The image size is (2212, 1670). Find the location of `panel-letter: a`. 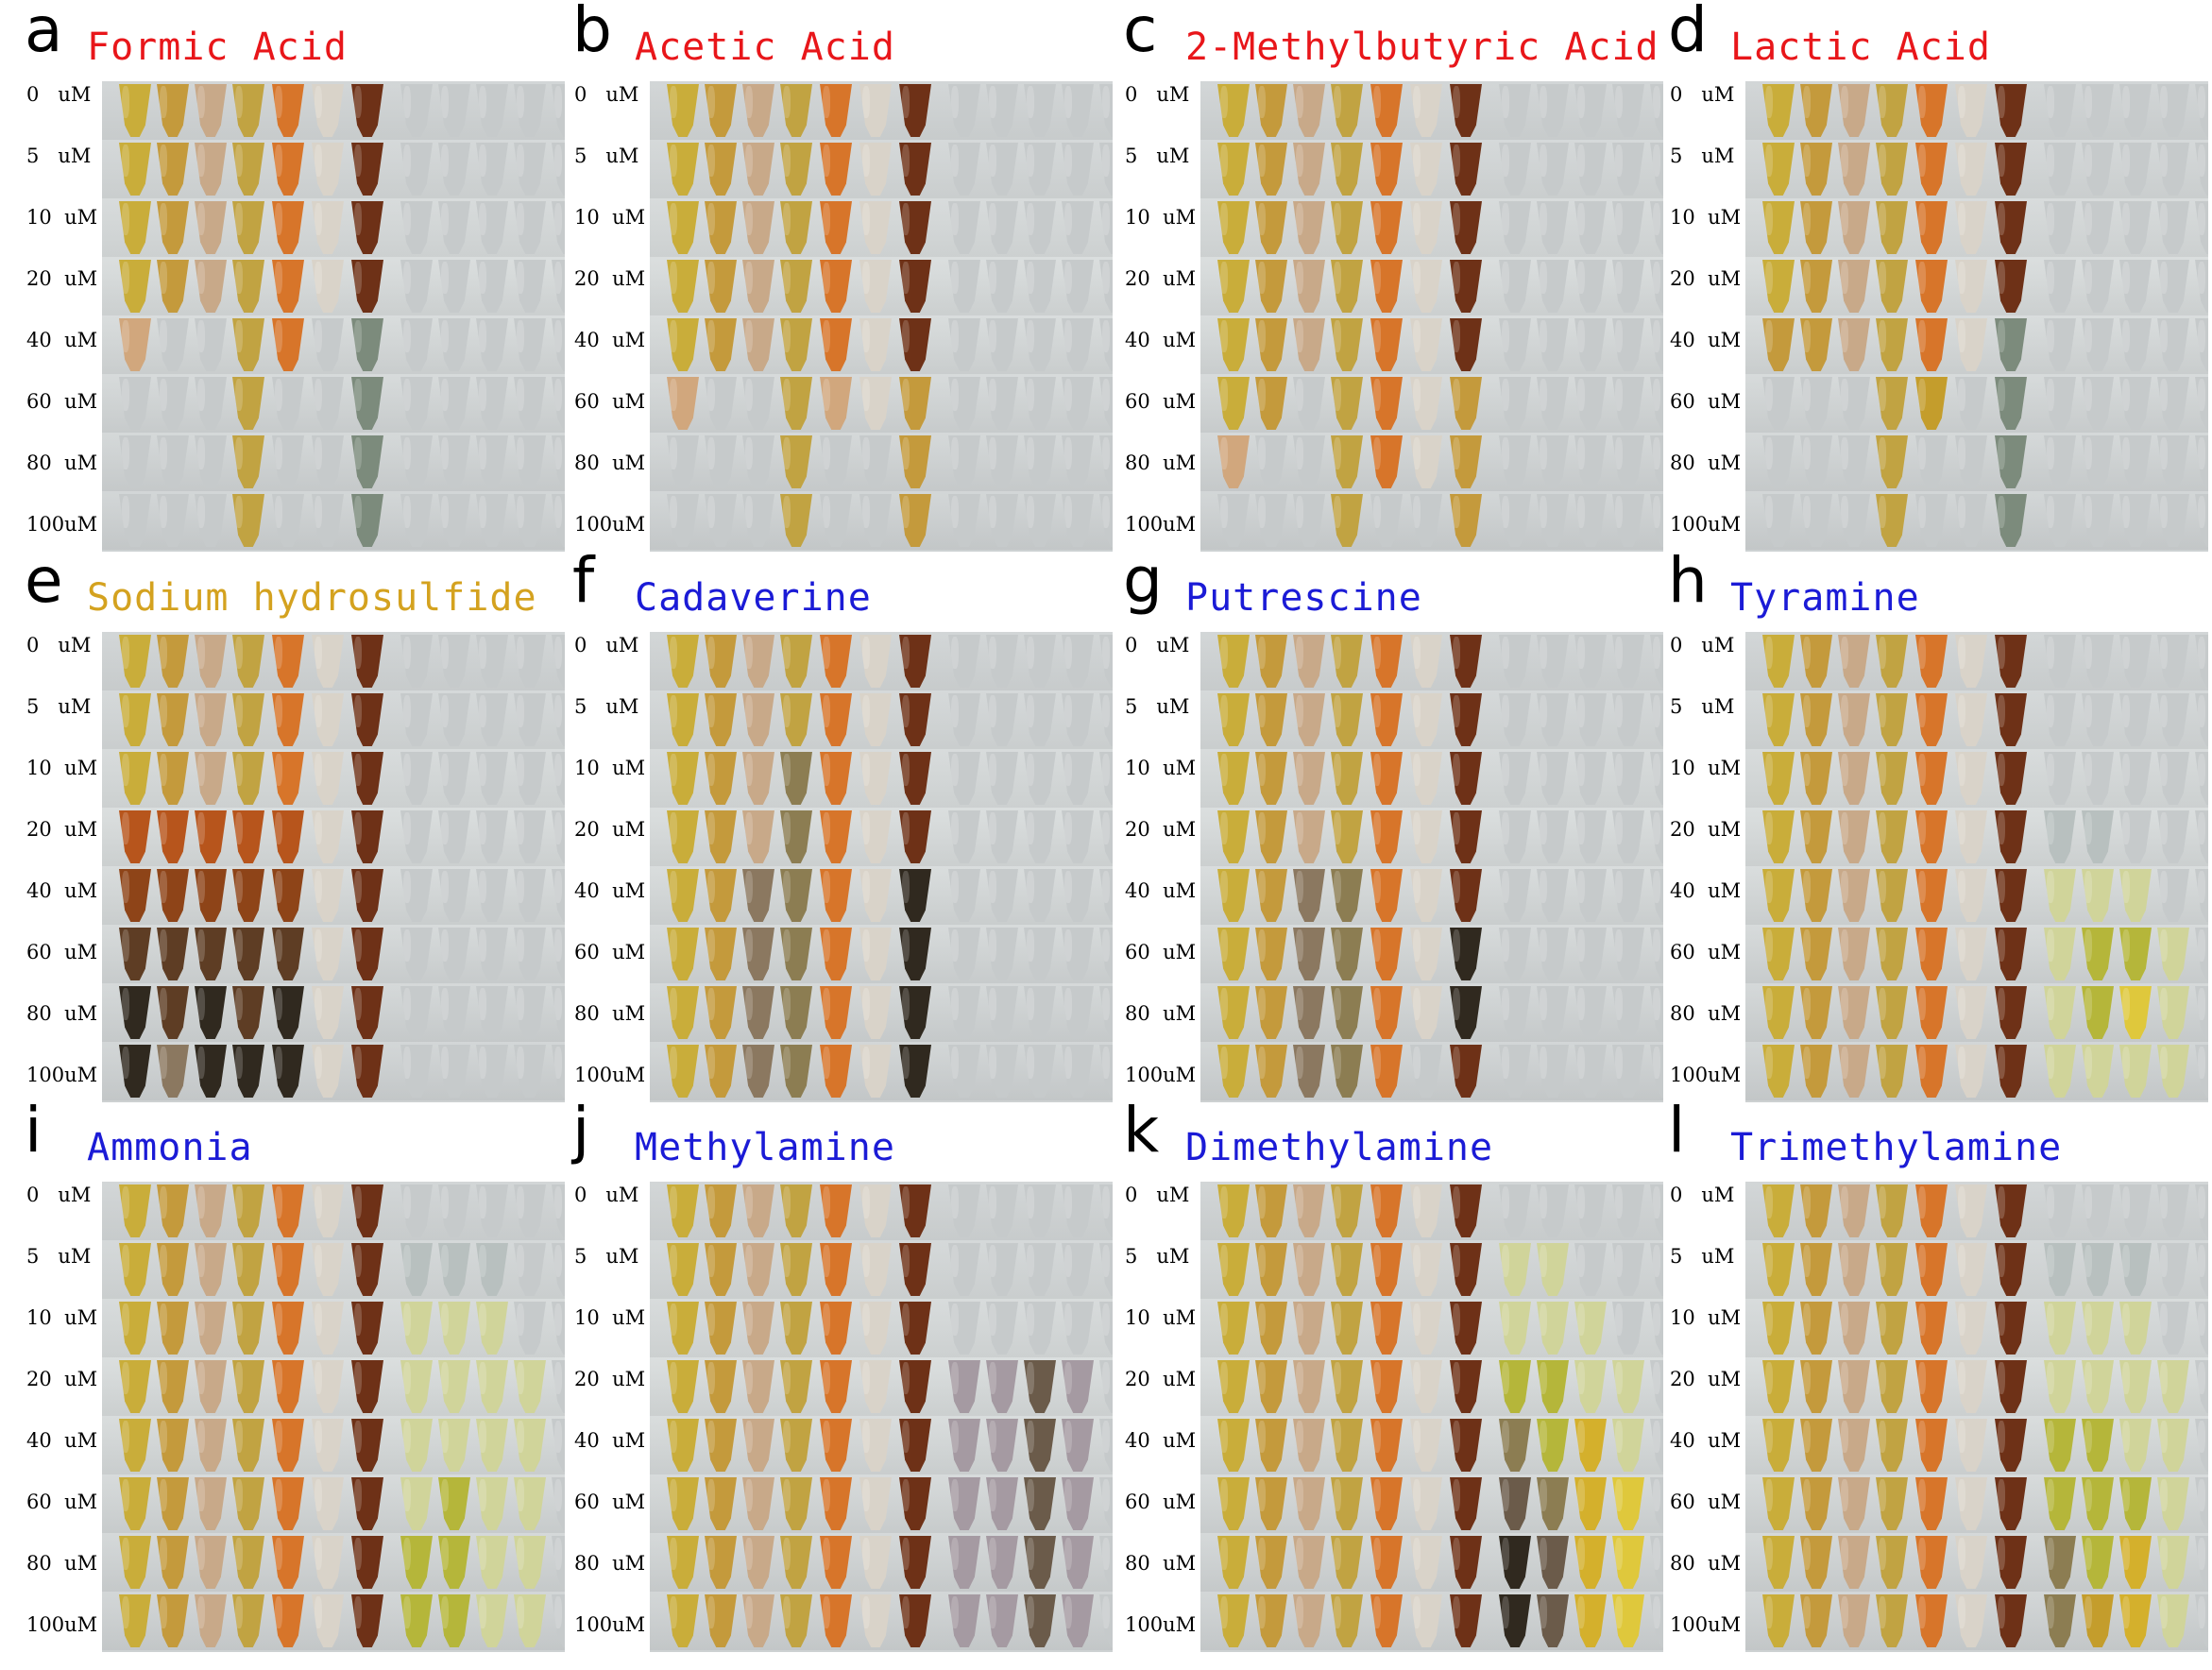

panel-letter: a is located at coordinates (44, 33).